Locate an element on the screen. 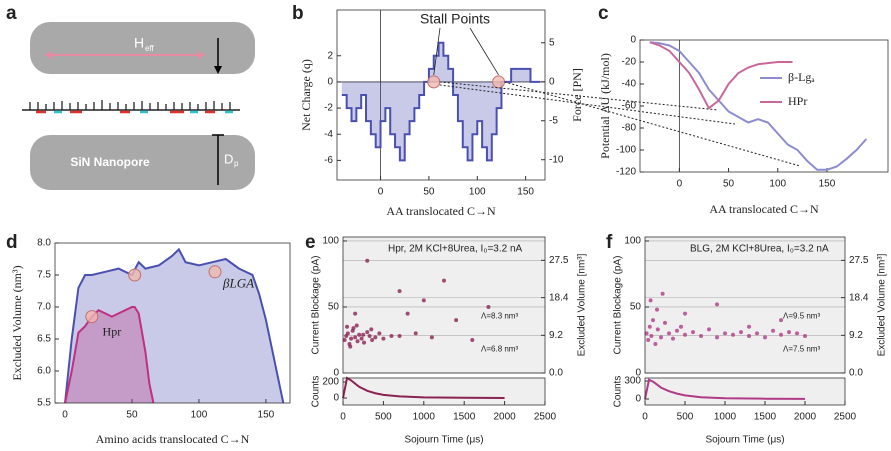  series-label: βLGA is located at coordinates (238, 283).